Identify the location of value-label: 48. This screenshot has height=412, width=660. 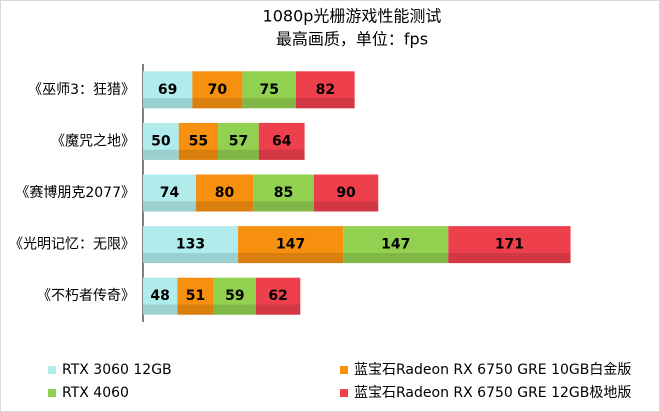
(159, 296).